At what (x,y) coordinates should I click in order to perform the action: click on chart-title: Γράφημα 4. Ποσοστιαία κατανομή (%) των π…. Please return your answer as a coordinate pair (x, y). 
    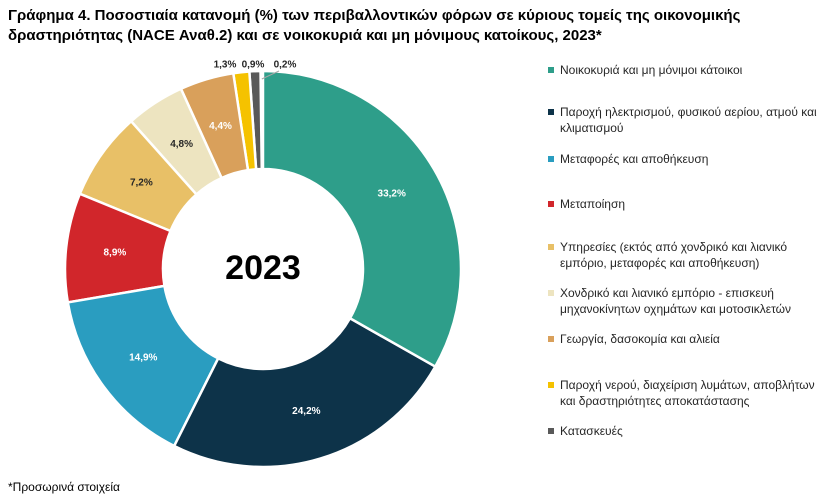
    Looking at the image, I should click on (374, 25).